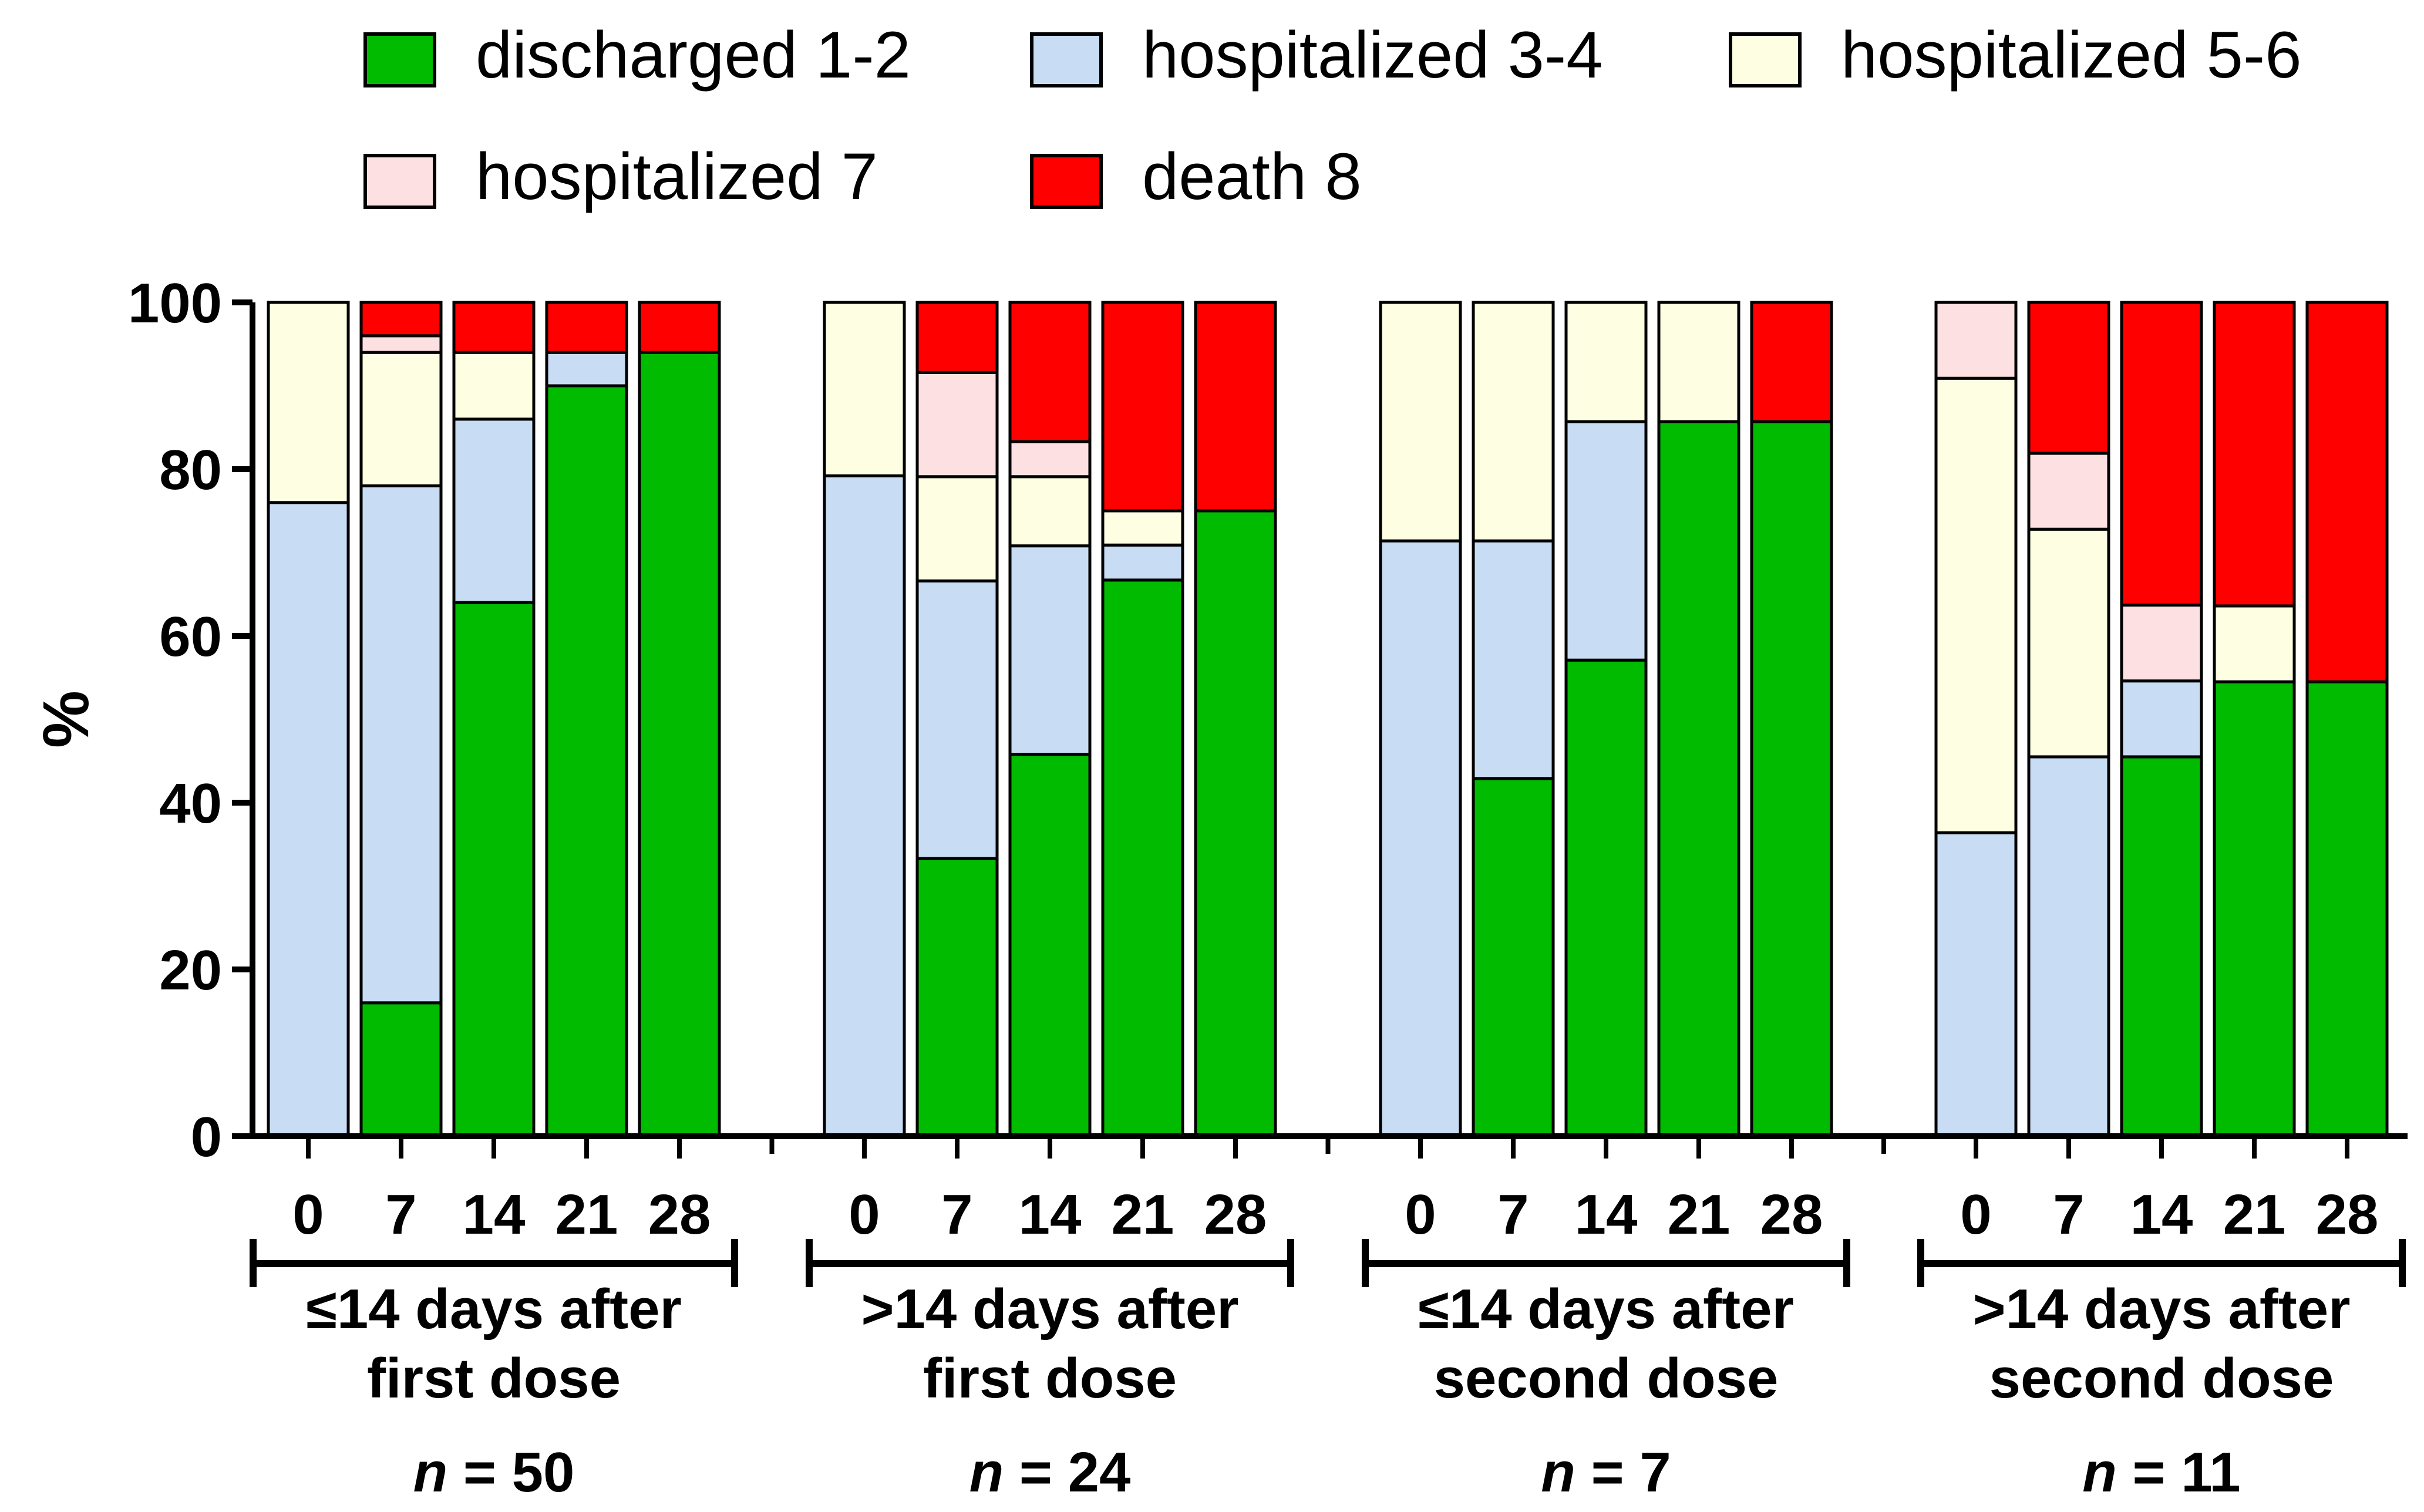  Describe the element at coordinates (2068, 1214) in the screenshot. I see `x-tick-label-g4-day7: 7` at that location.